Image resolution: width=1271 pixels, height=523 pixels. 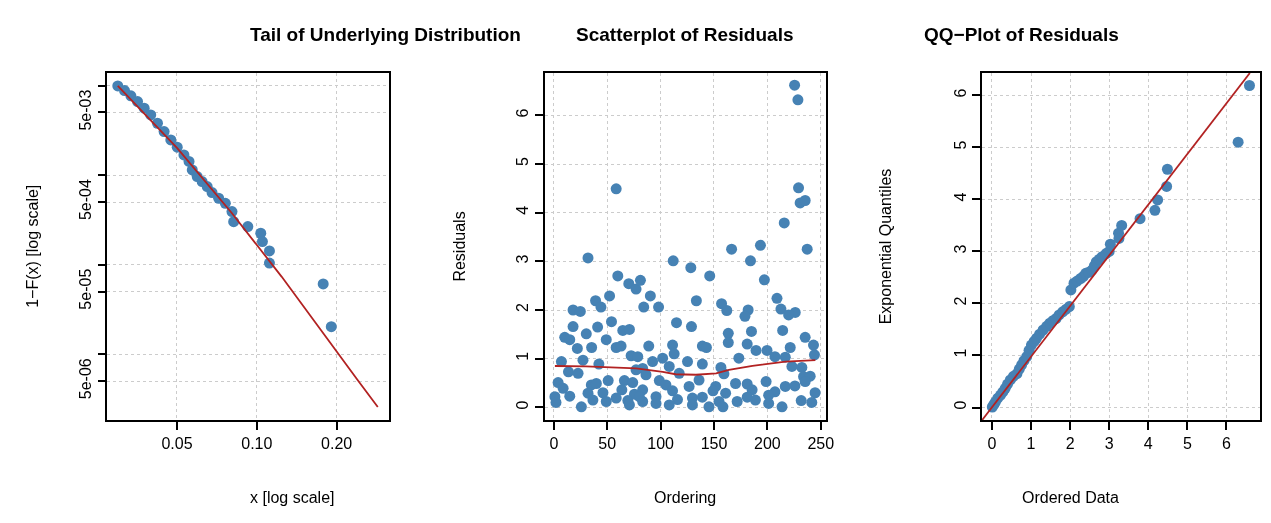 What do you see at coordinates (1070, 443) in the screenshot?
I see `x-tick-label: 2` at bounding box center [1070, 443].